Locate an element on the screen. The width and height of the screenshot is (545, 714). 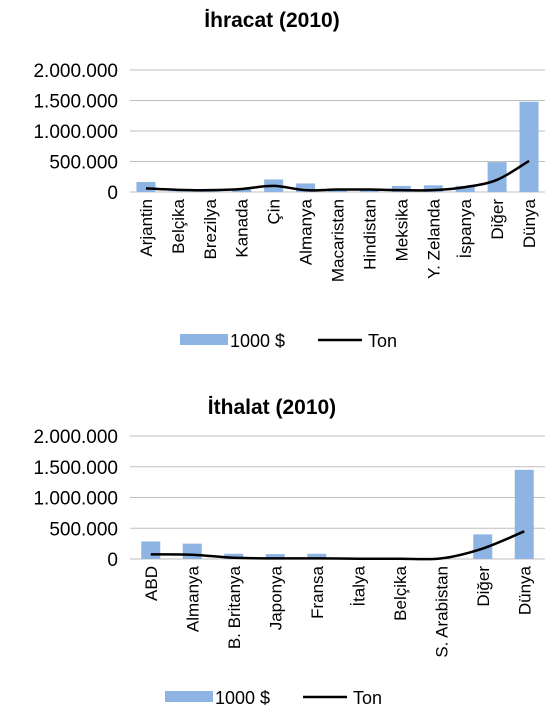
x-tick-label: Macaristan is located at coordinates (338, 240).